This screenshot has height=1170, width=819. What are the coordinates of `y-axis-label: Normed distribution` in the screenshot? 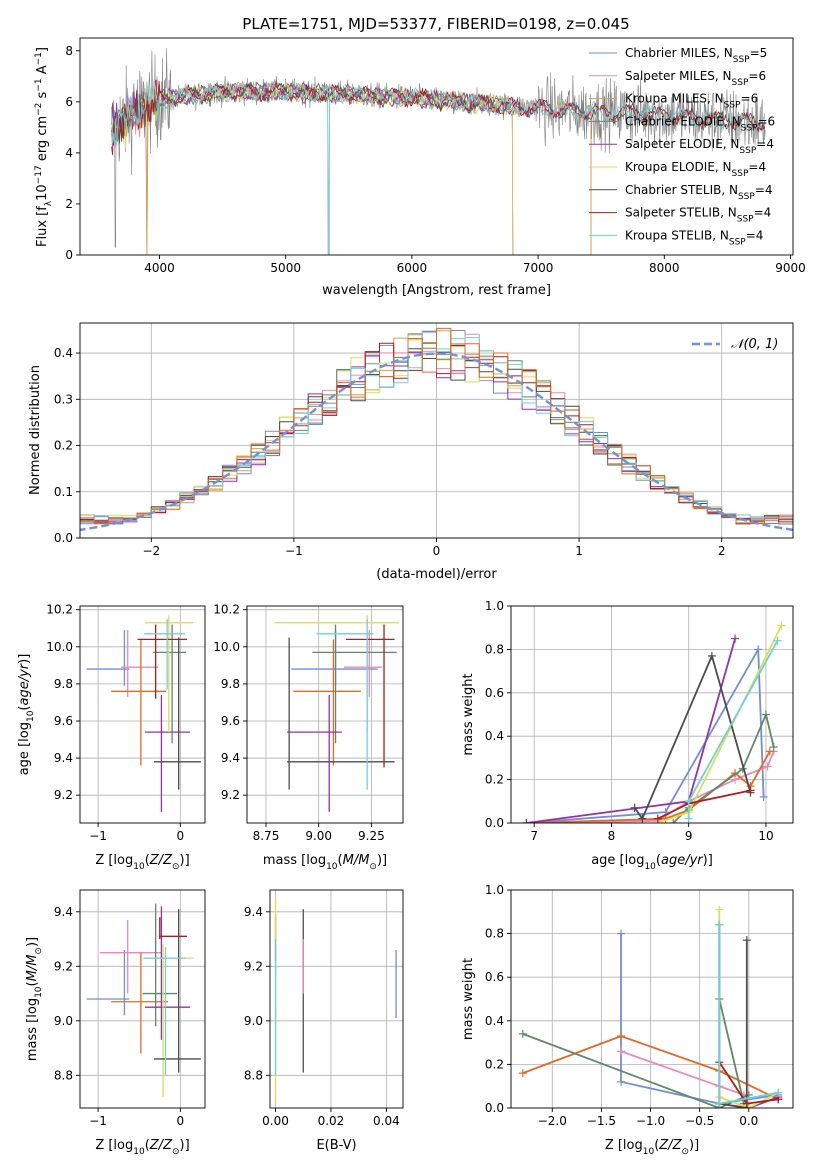 It's located at (35, 430).